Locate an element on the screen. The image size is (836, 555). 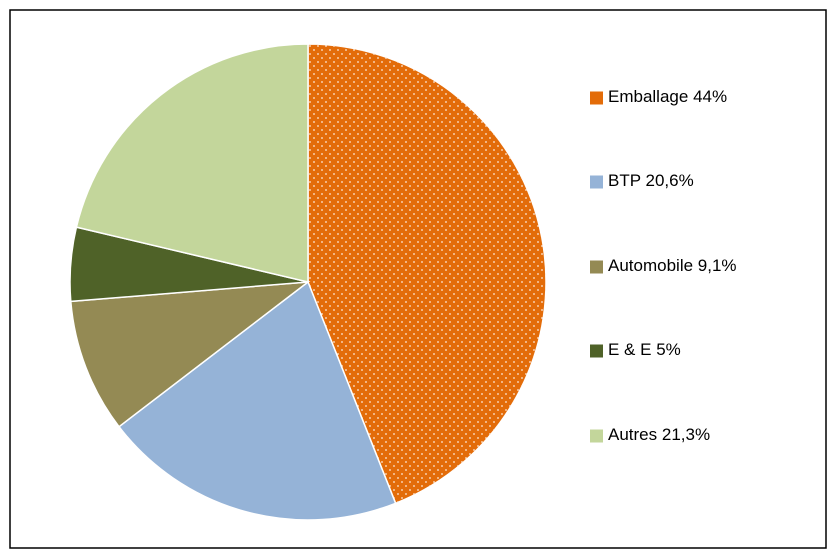
legend-category: E & E is located at coordinates (629, 349).